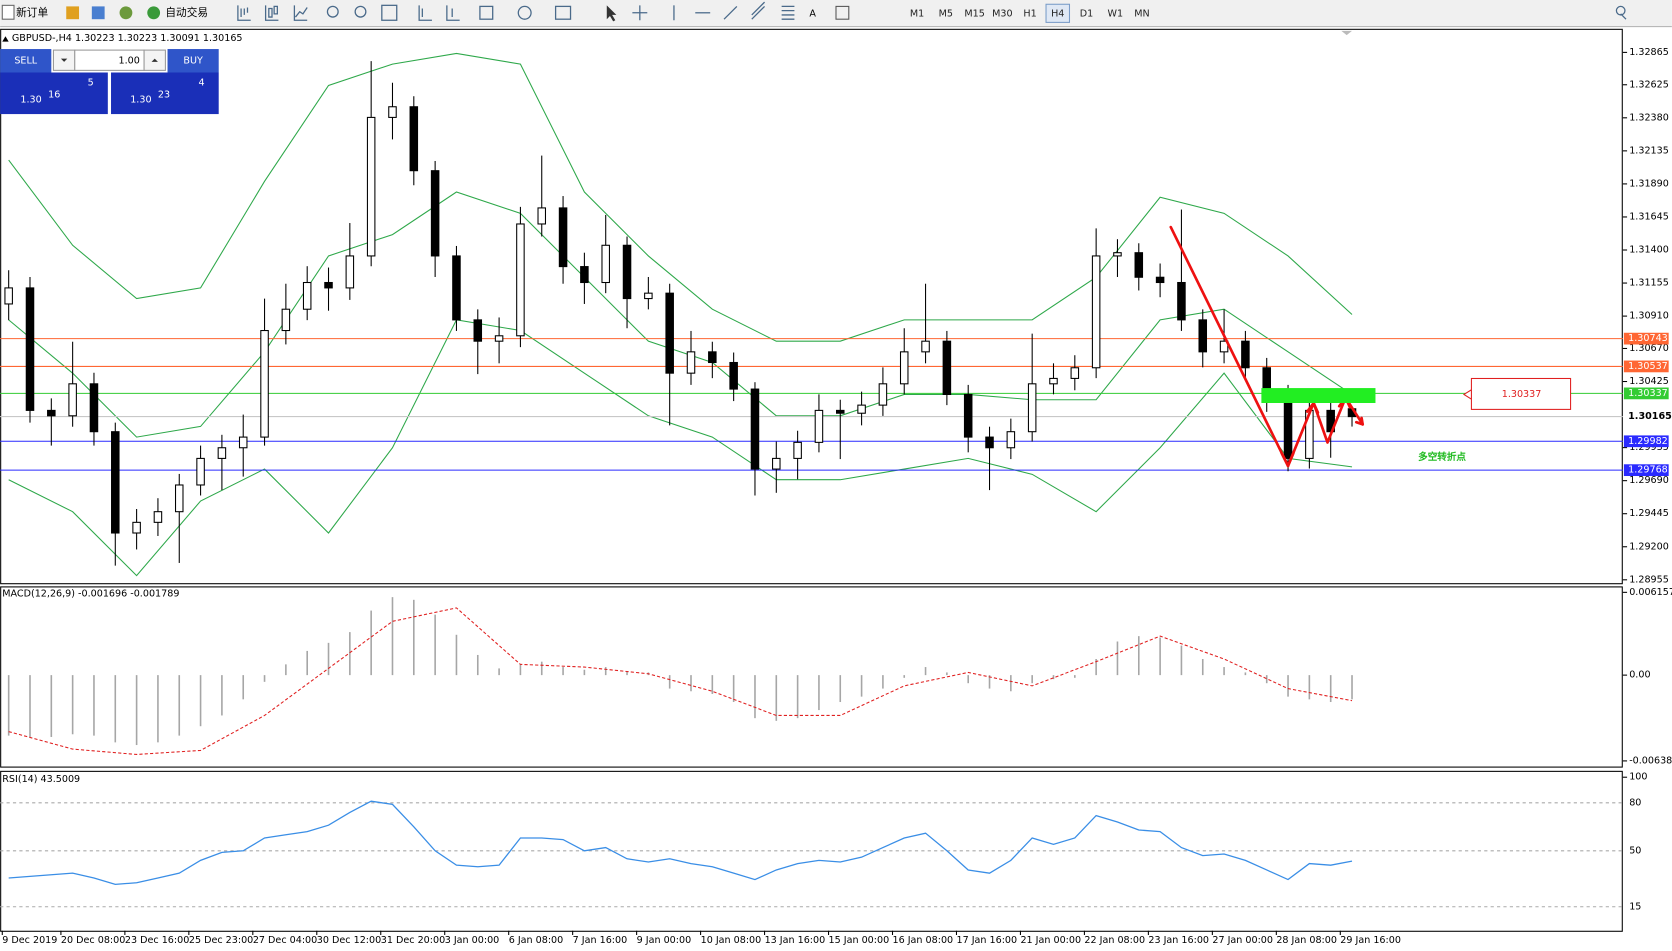 The image size is (1672, 951). I want to click on autoscroll-button, so click(425, 13).